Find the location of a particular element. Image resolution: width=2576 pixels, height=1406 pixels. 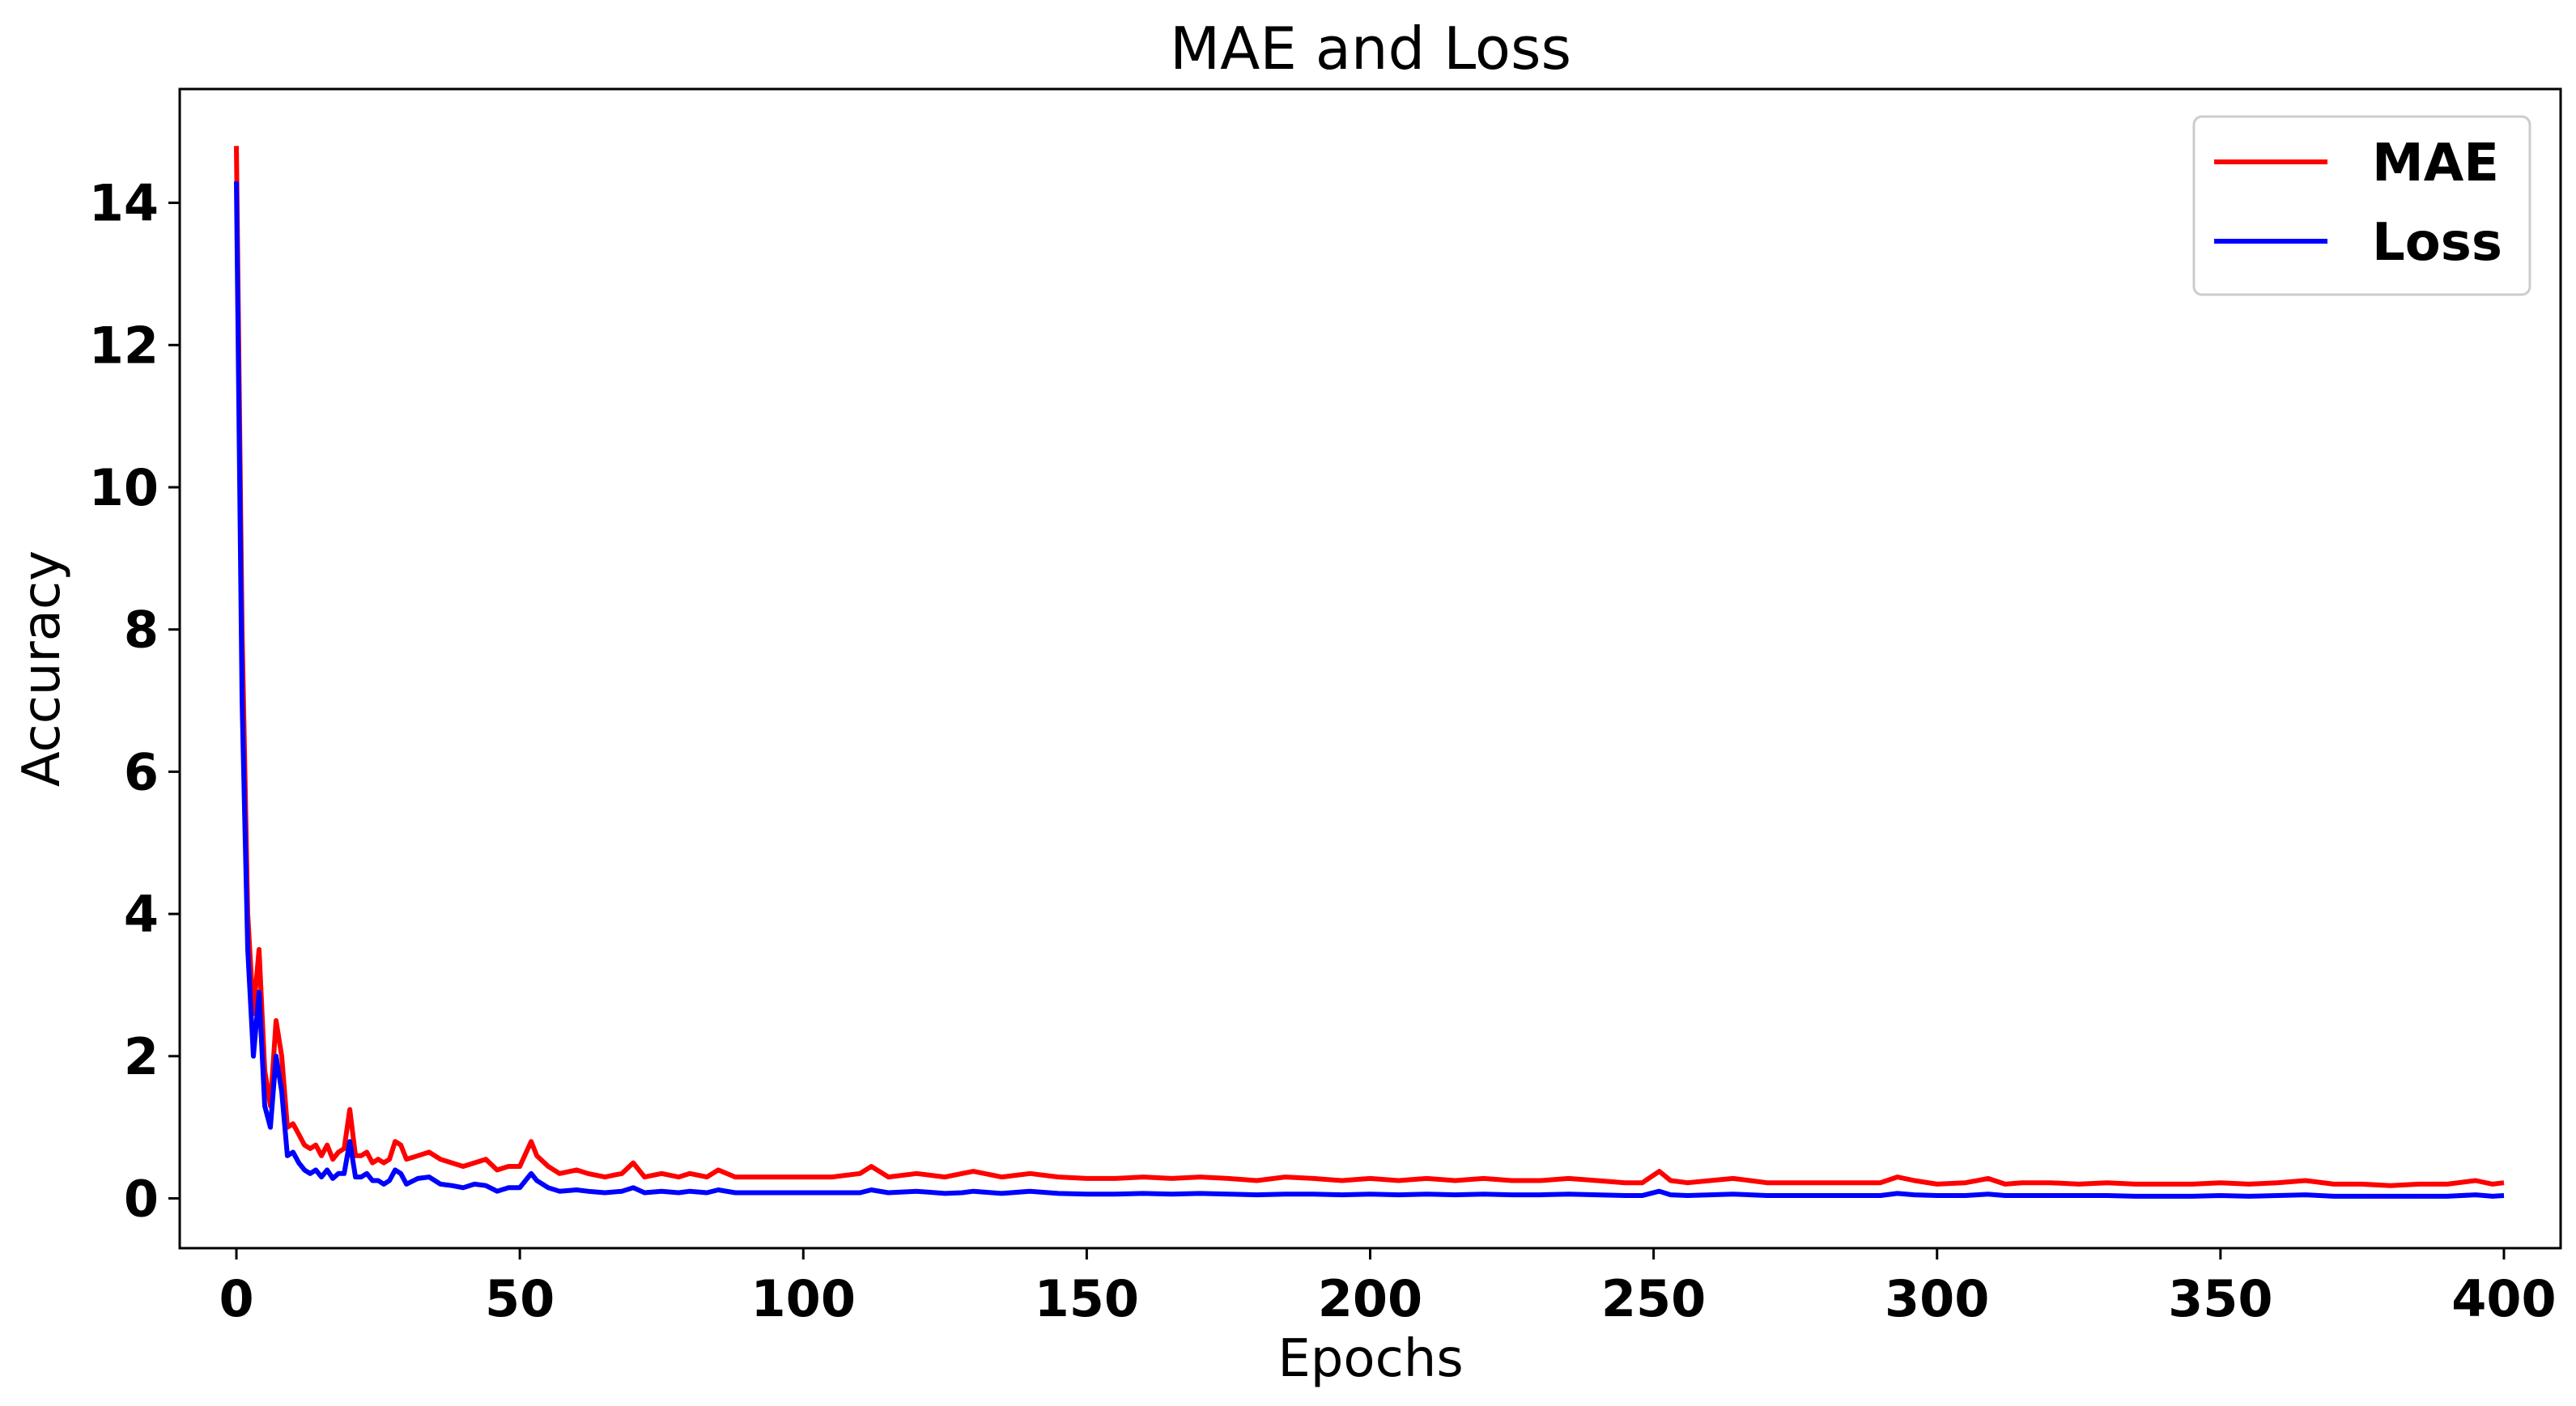

y-tick-label: 10 is located at coordinates (124, 487).